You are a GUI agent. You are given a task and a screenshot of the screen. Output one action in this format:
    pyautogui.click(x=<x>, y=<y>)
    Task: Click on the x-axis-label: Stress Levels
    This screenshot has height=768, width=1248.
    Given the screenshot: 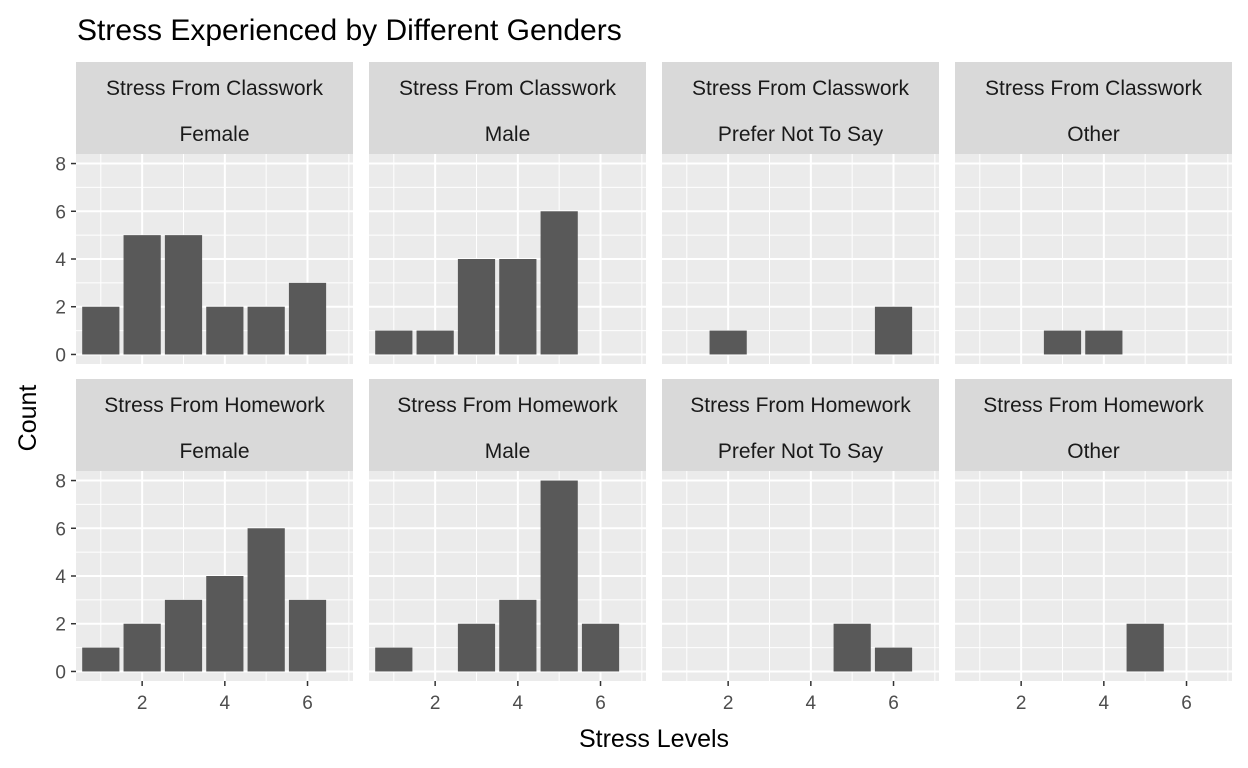 What is the action you would take?
    pyautogui.click(x=654, y=739)
    